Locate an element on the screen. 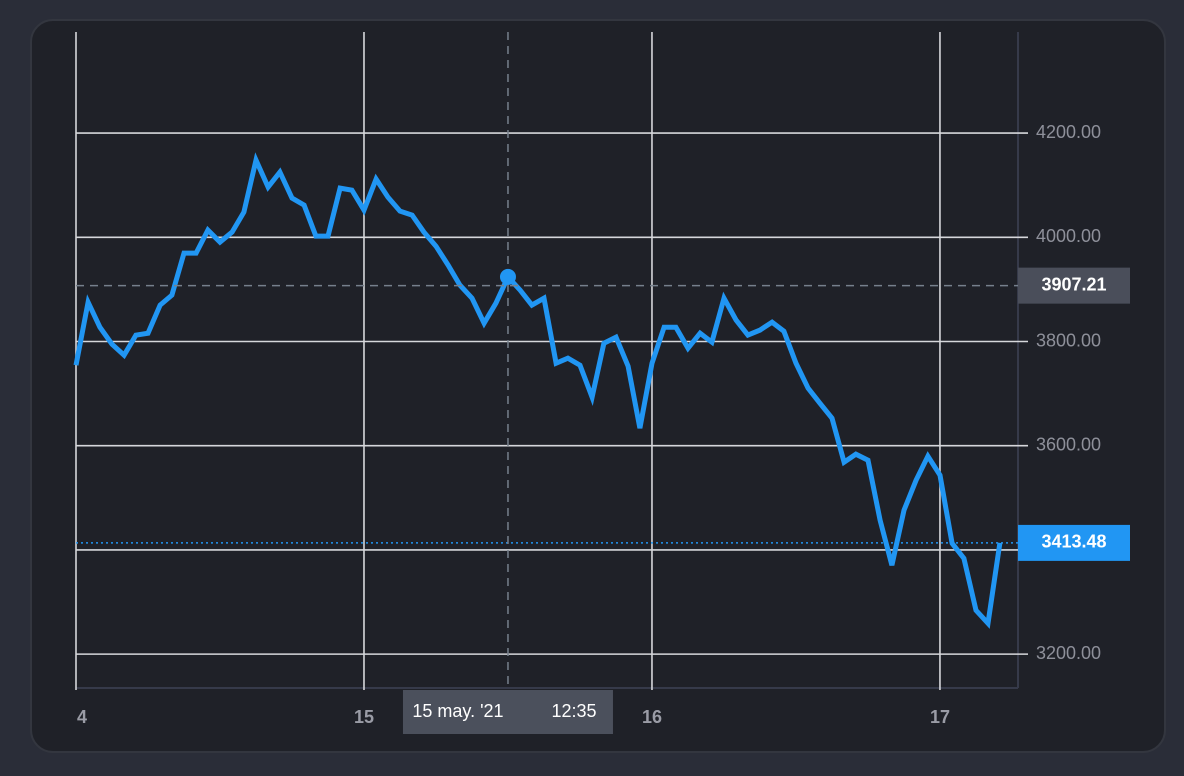  crosshair-price-badge is located at coordinates (1074, 285).